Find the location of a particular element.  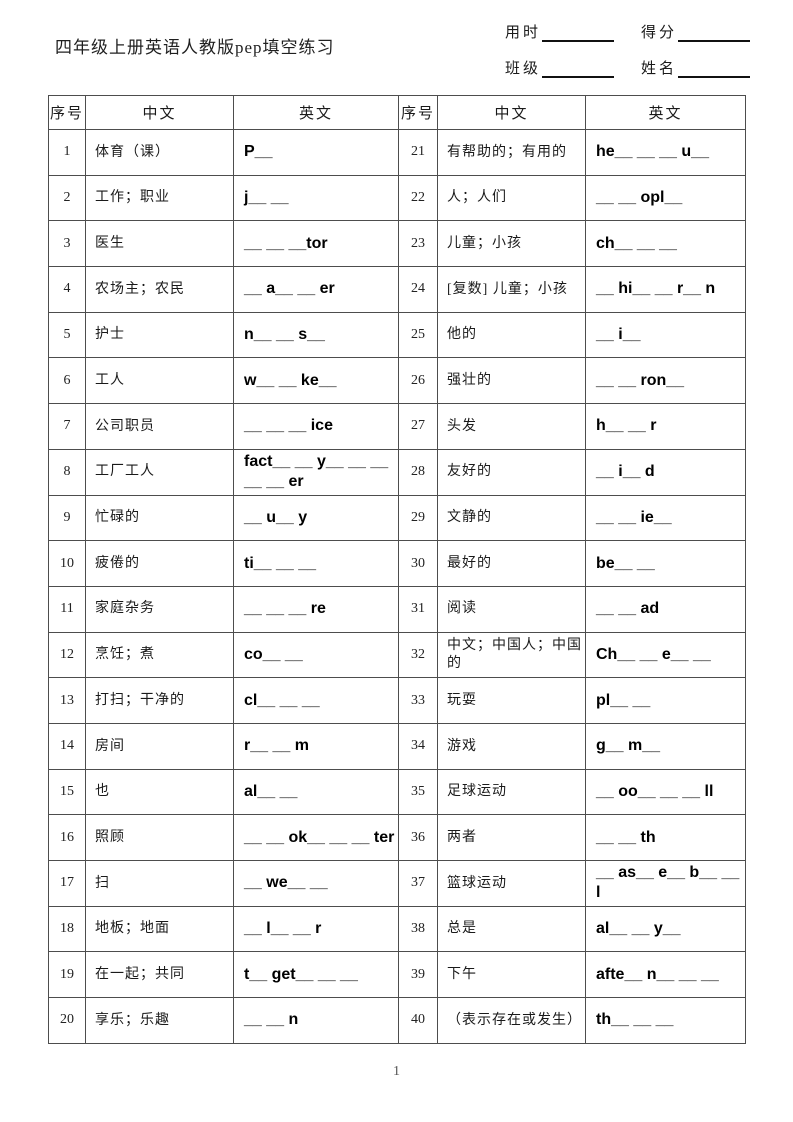

chinese-cell: 医生 is located at coordinates (159, 244).